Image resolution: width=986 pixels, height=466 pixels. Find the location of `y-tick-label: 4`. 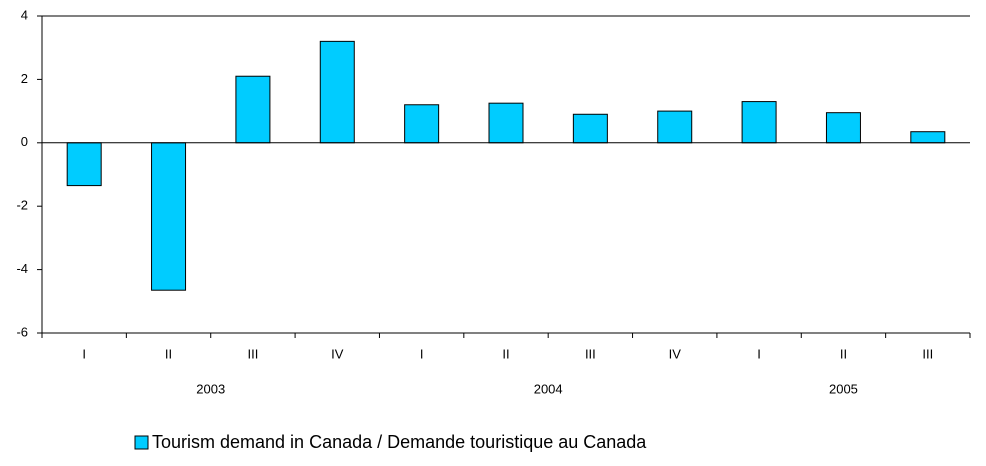

y-tick-label: 4 is located at coordinates (24, 14).